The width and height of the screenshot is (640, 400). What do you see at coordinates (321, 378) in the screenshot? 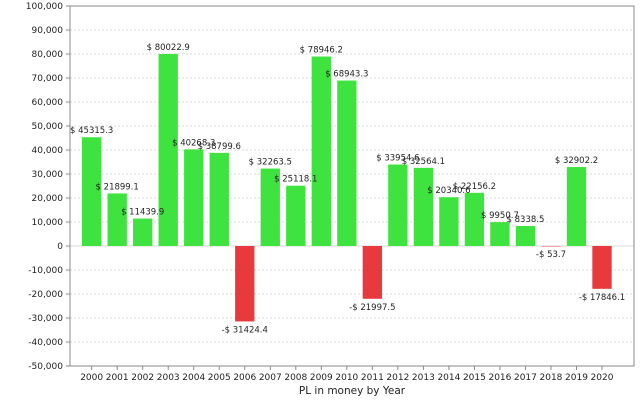
I see `x-tick-label: 2009` at bounding box center [321, 378].